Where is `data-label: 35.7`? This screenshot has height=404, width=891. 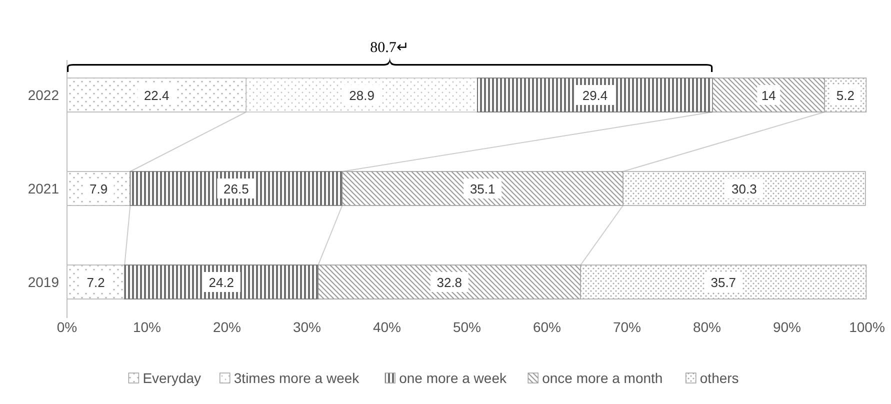 data-label: 35.7 is located at coordinates (723, 282).